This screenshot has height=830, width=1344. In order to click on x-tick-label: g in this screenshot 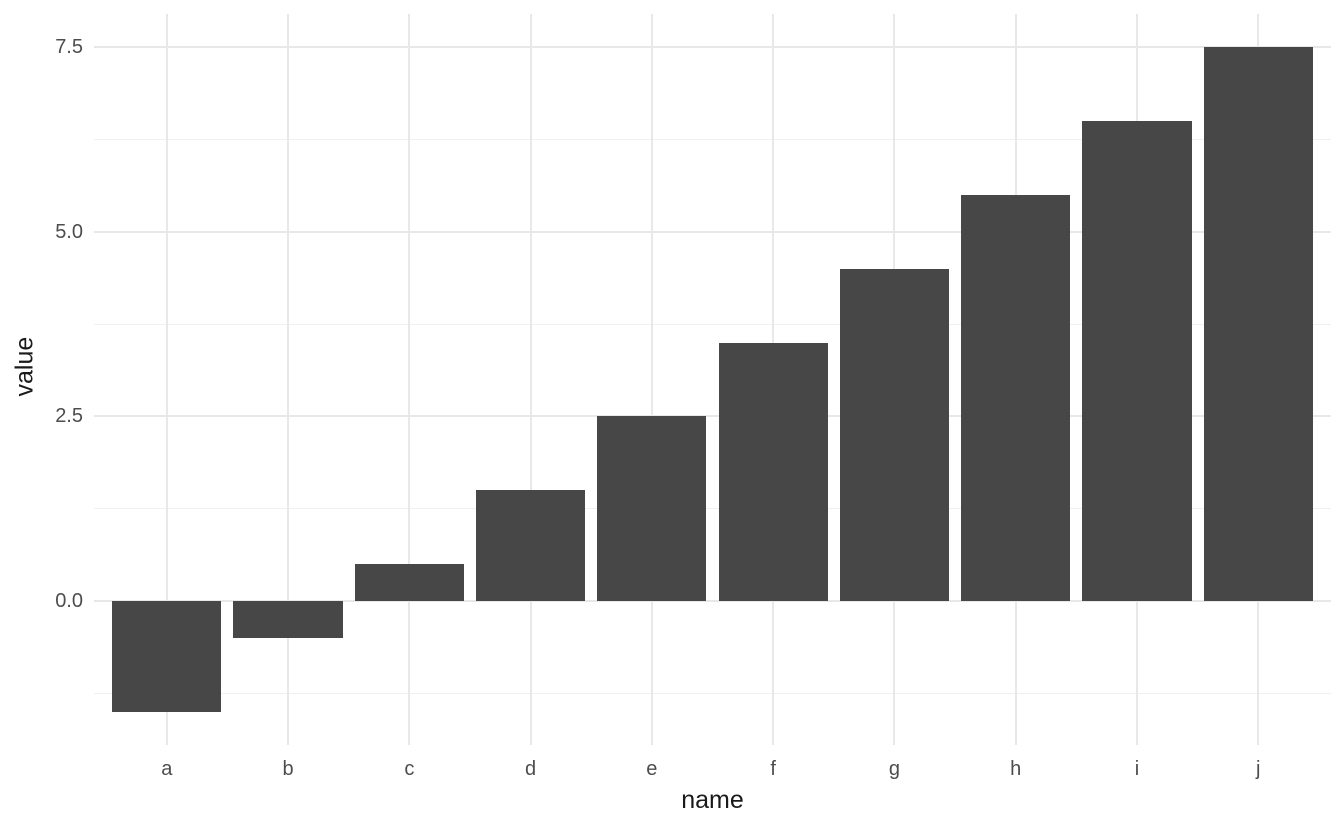, I will do `click(894, 769)`.